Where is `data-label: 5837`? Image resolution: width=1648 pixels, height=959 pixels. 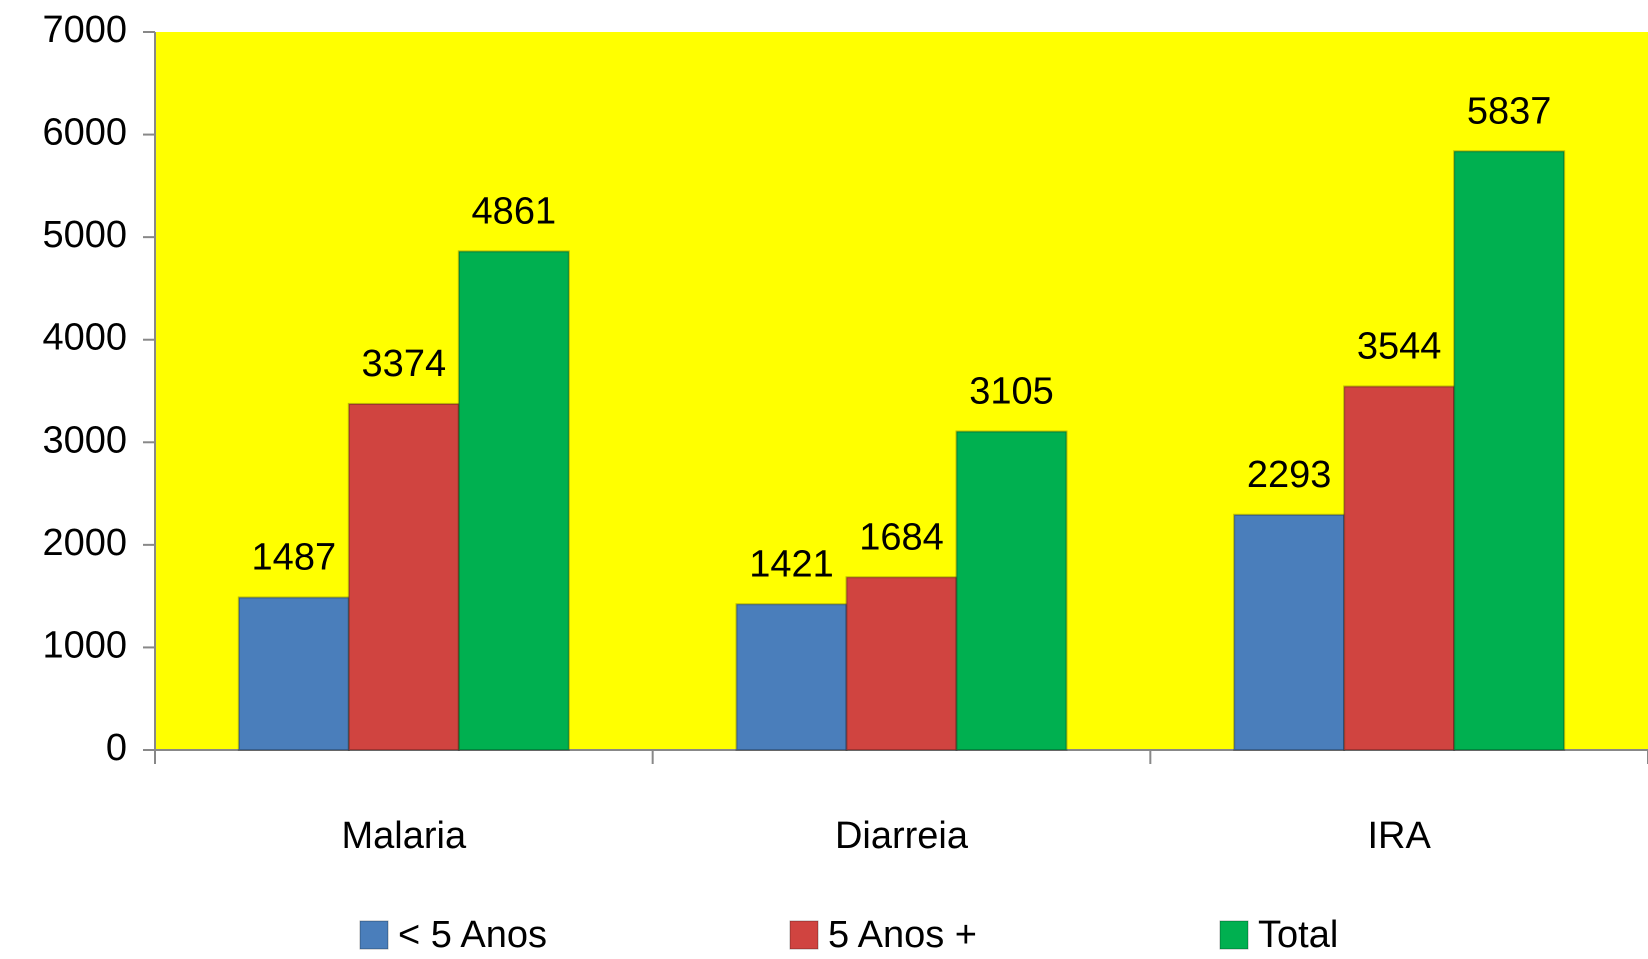
data-label: 5837 is located at coordinates (1509, 111).